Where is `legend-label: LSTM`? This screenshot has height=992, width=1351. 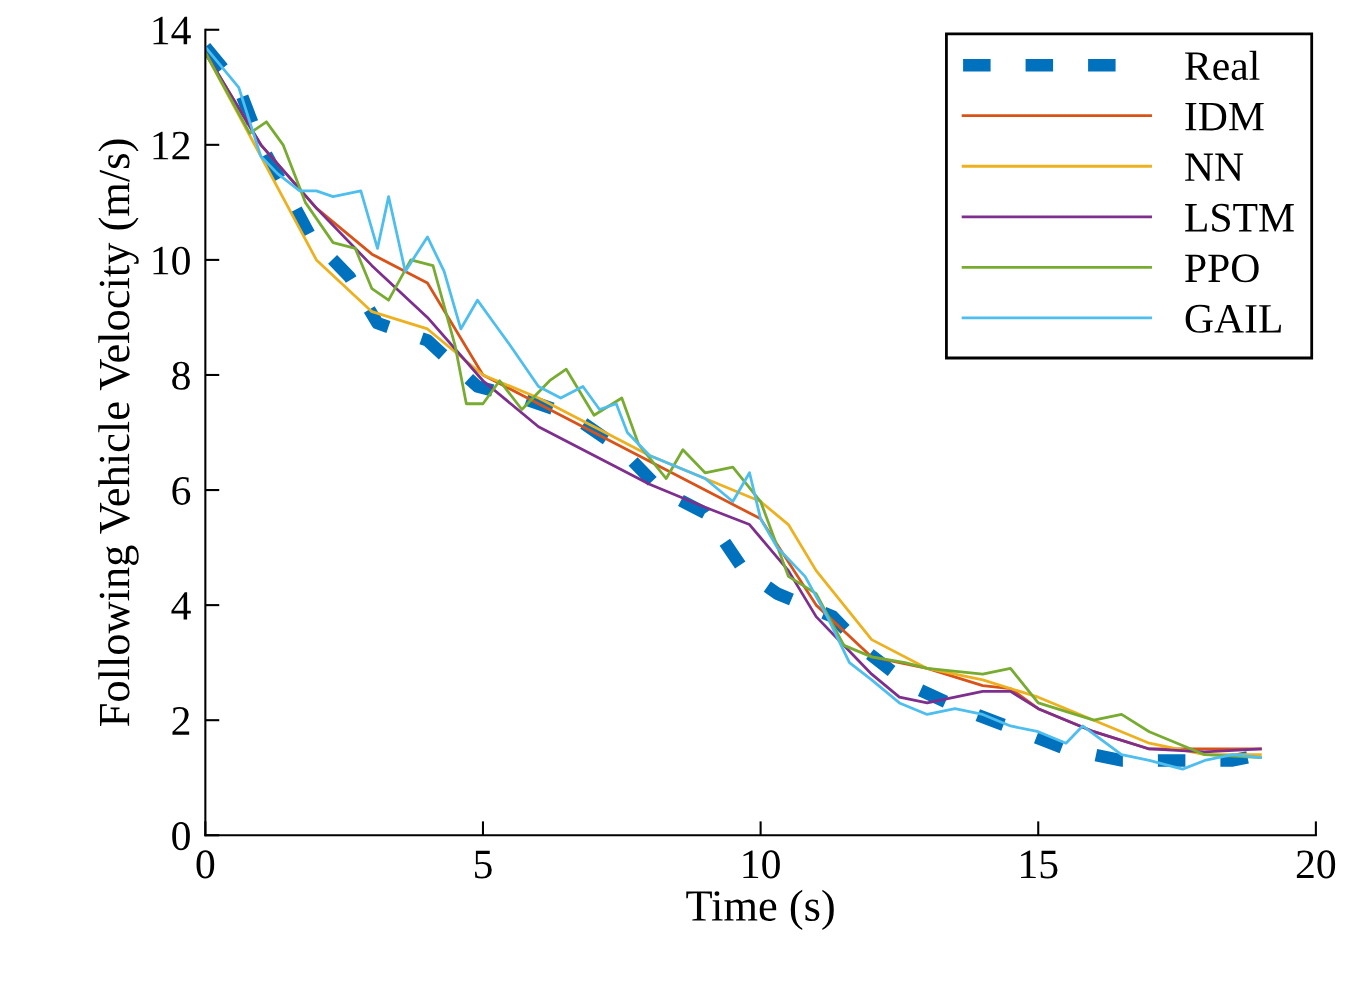 legend-label: LSTM is located at coordinates (1239, 217).